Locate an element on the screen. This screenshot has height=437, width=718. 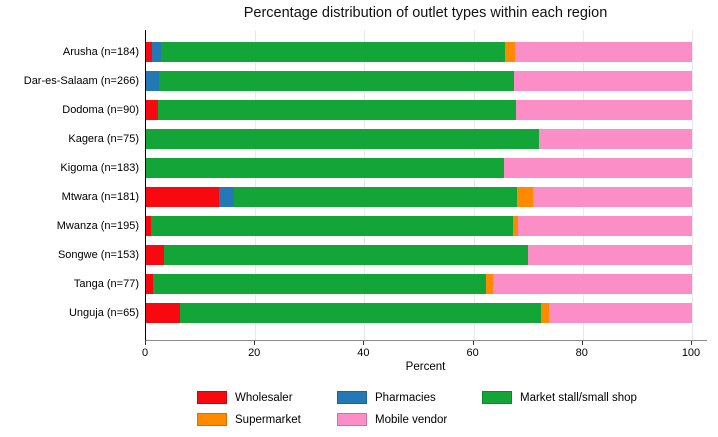
legend-label: Pharmacies is located at coordinates (405, 397).